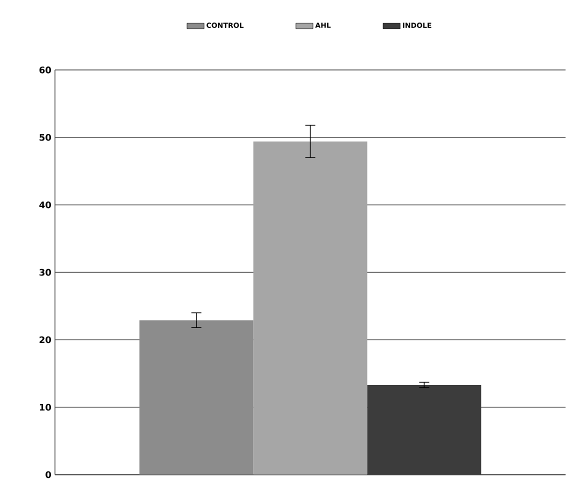 The width and height of the screenshot is (566, 482). I want to click on y-tick-label: 0, so click(49, 475).